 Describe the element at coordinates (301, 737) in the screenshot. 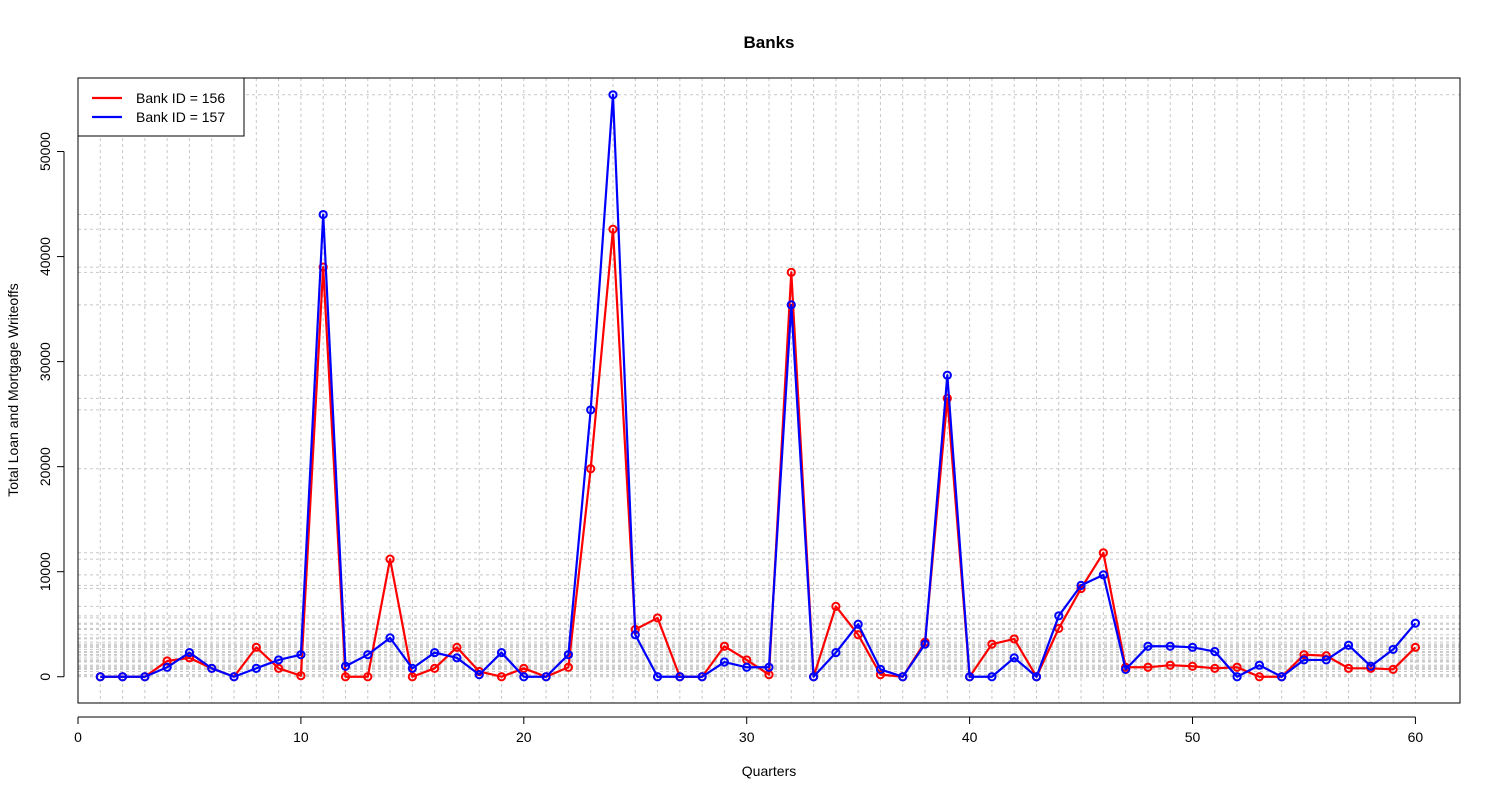

I see `x-tick-label: 10` at that location.